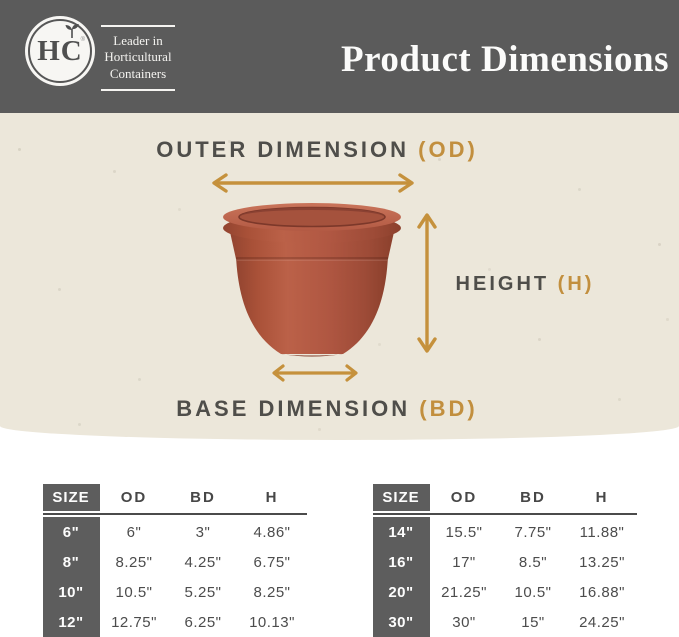 This screenshot has width=679, height=637. Describe the element at coordinates (533, 532) in the screenshot. I see `dimension-value-cell: 7.75"` at that location.